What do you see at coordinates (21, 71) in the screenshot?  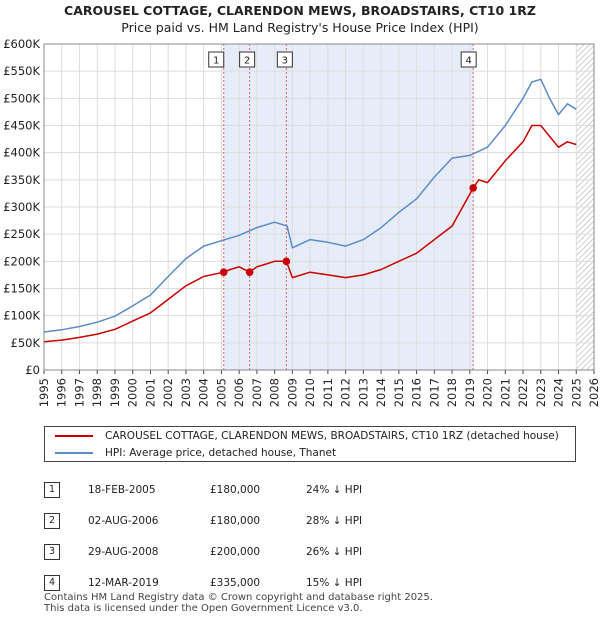 I see `y-tick-label: £550K` at bounding box center [21, 71].